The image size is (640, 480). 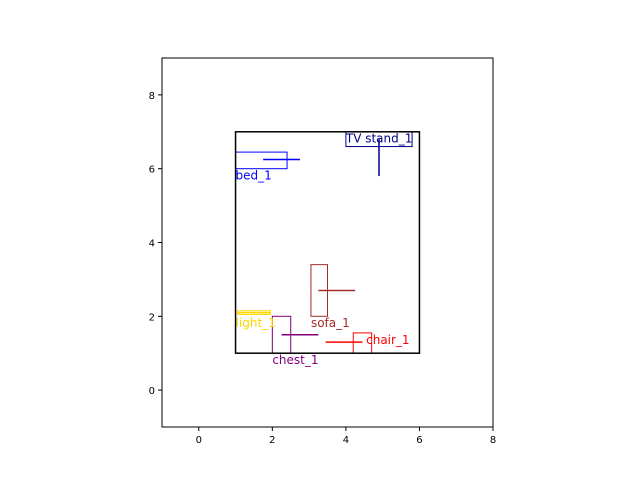 I want to click on chair-1-label: chair_1, so click(x=387, y=340).